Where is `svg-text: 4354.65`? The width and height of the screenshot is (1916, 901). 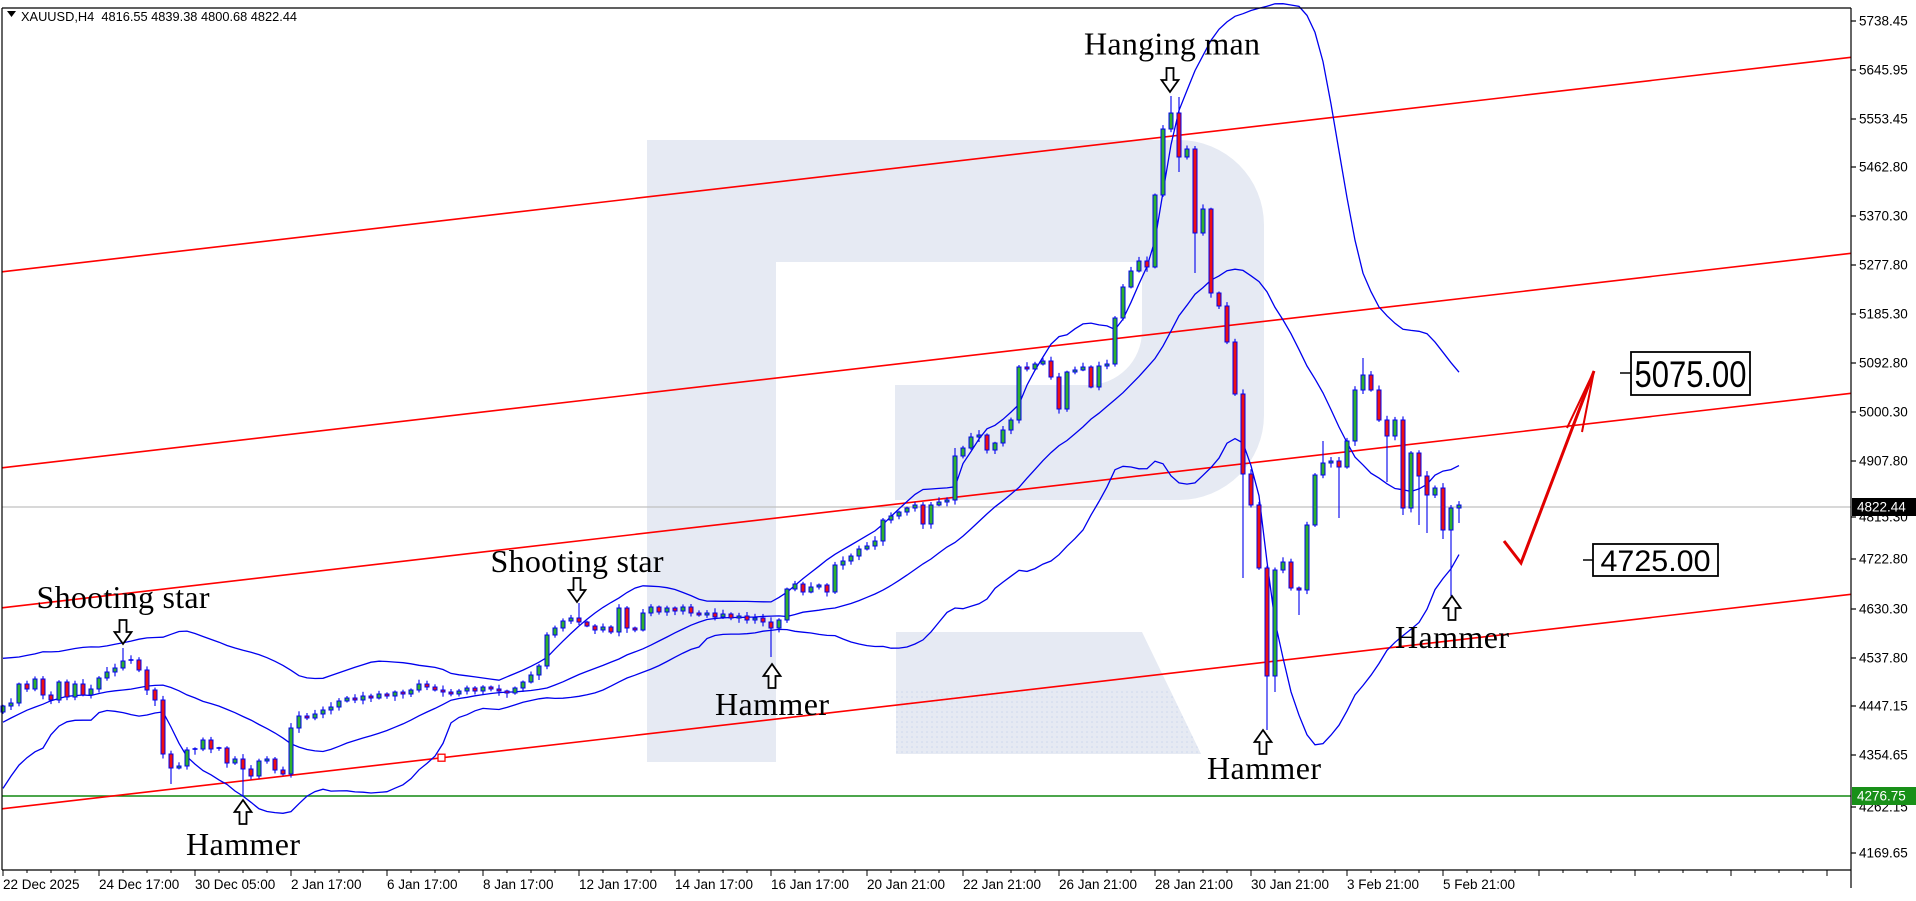 svg-text: 4354.65 is located at coordinates (1883, 755).